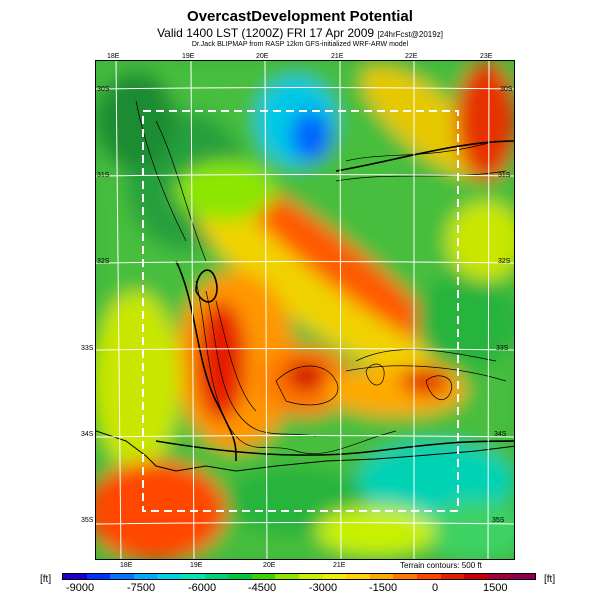 This screenshot has height=600, width=600. I want to click on lon-label-bottom: 20E, so click(269, 565).